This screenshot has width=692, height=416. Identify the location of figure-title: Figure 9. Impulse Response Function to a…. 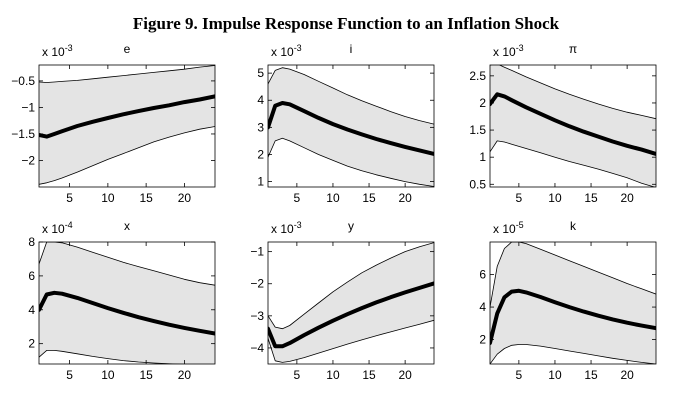
(346, 23).